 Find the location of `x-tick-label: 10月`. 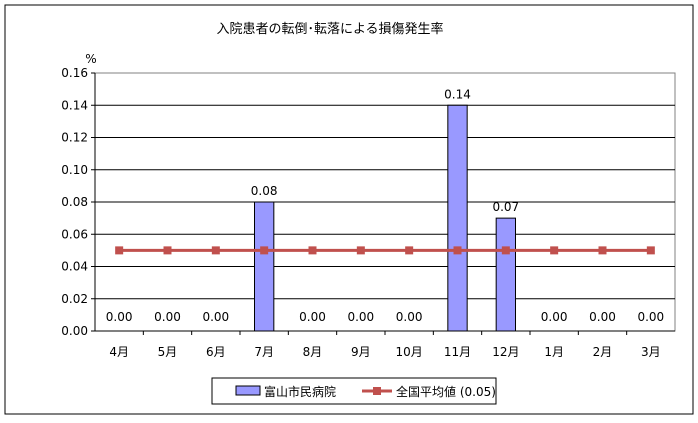

x-tick-label: 10月 is located at coordinates (409, 352).